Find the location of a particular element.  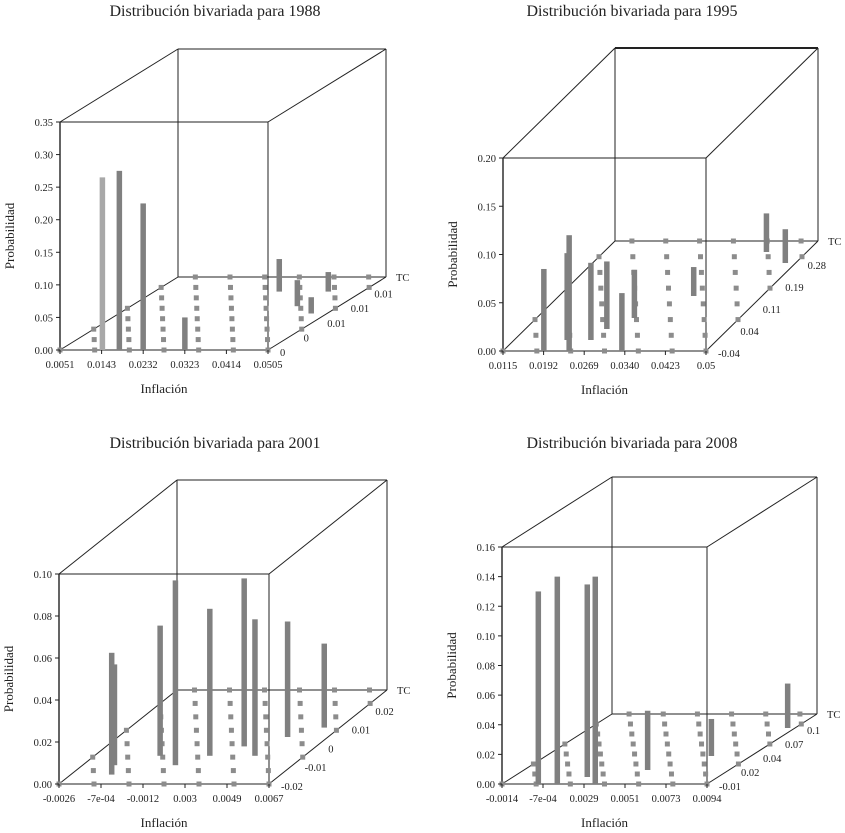

x-tick-label: 0.0049 is located at coordinates (227, 799).